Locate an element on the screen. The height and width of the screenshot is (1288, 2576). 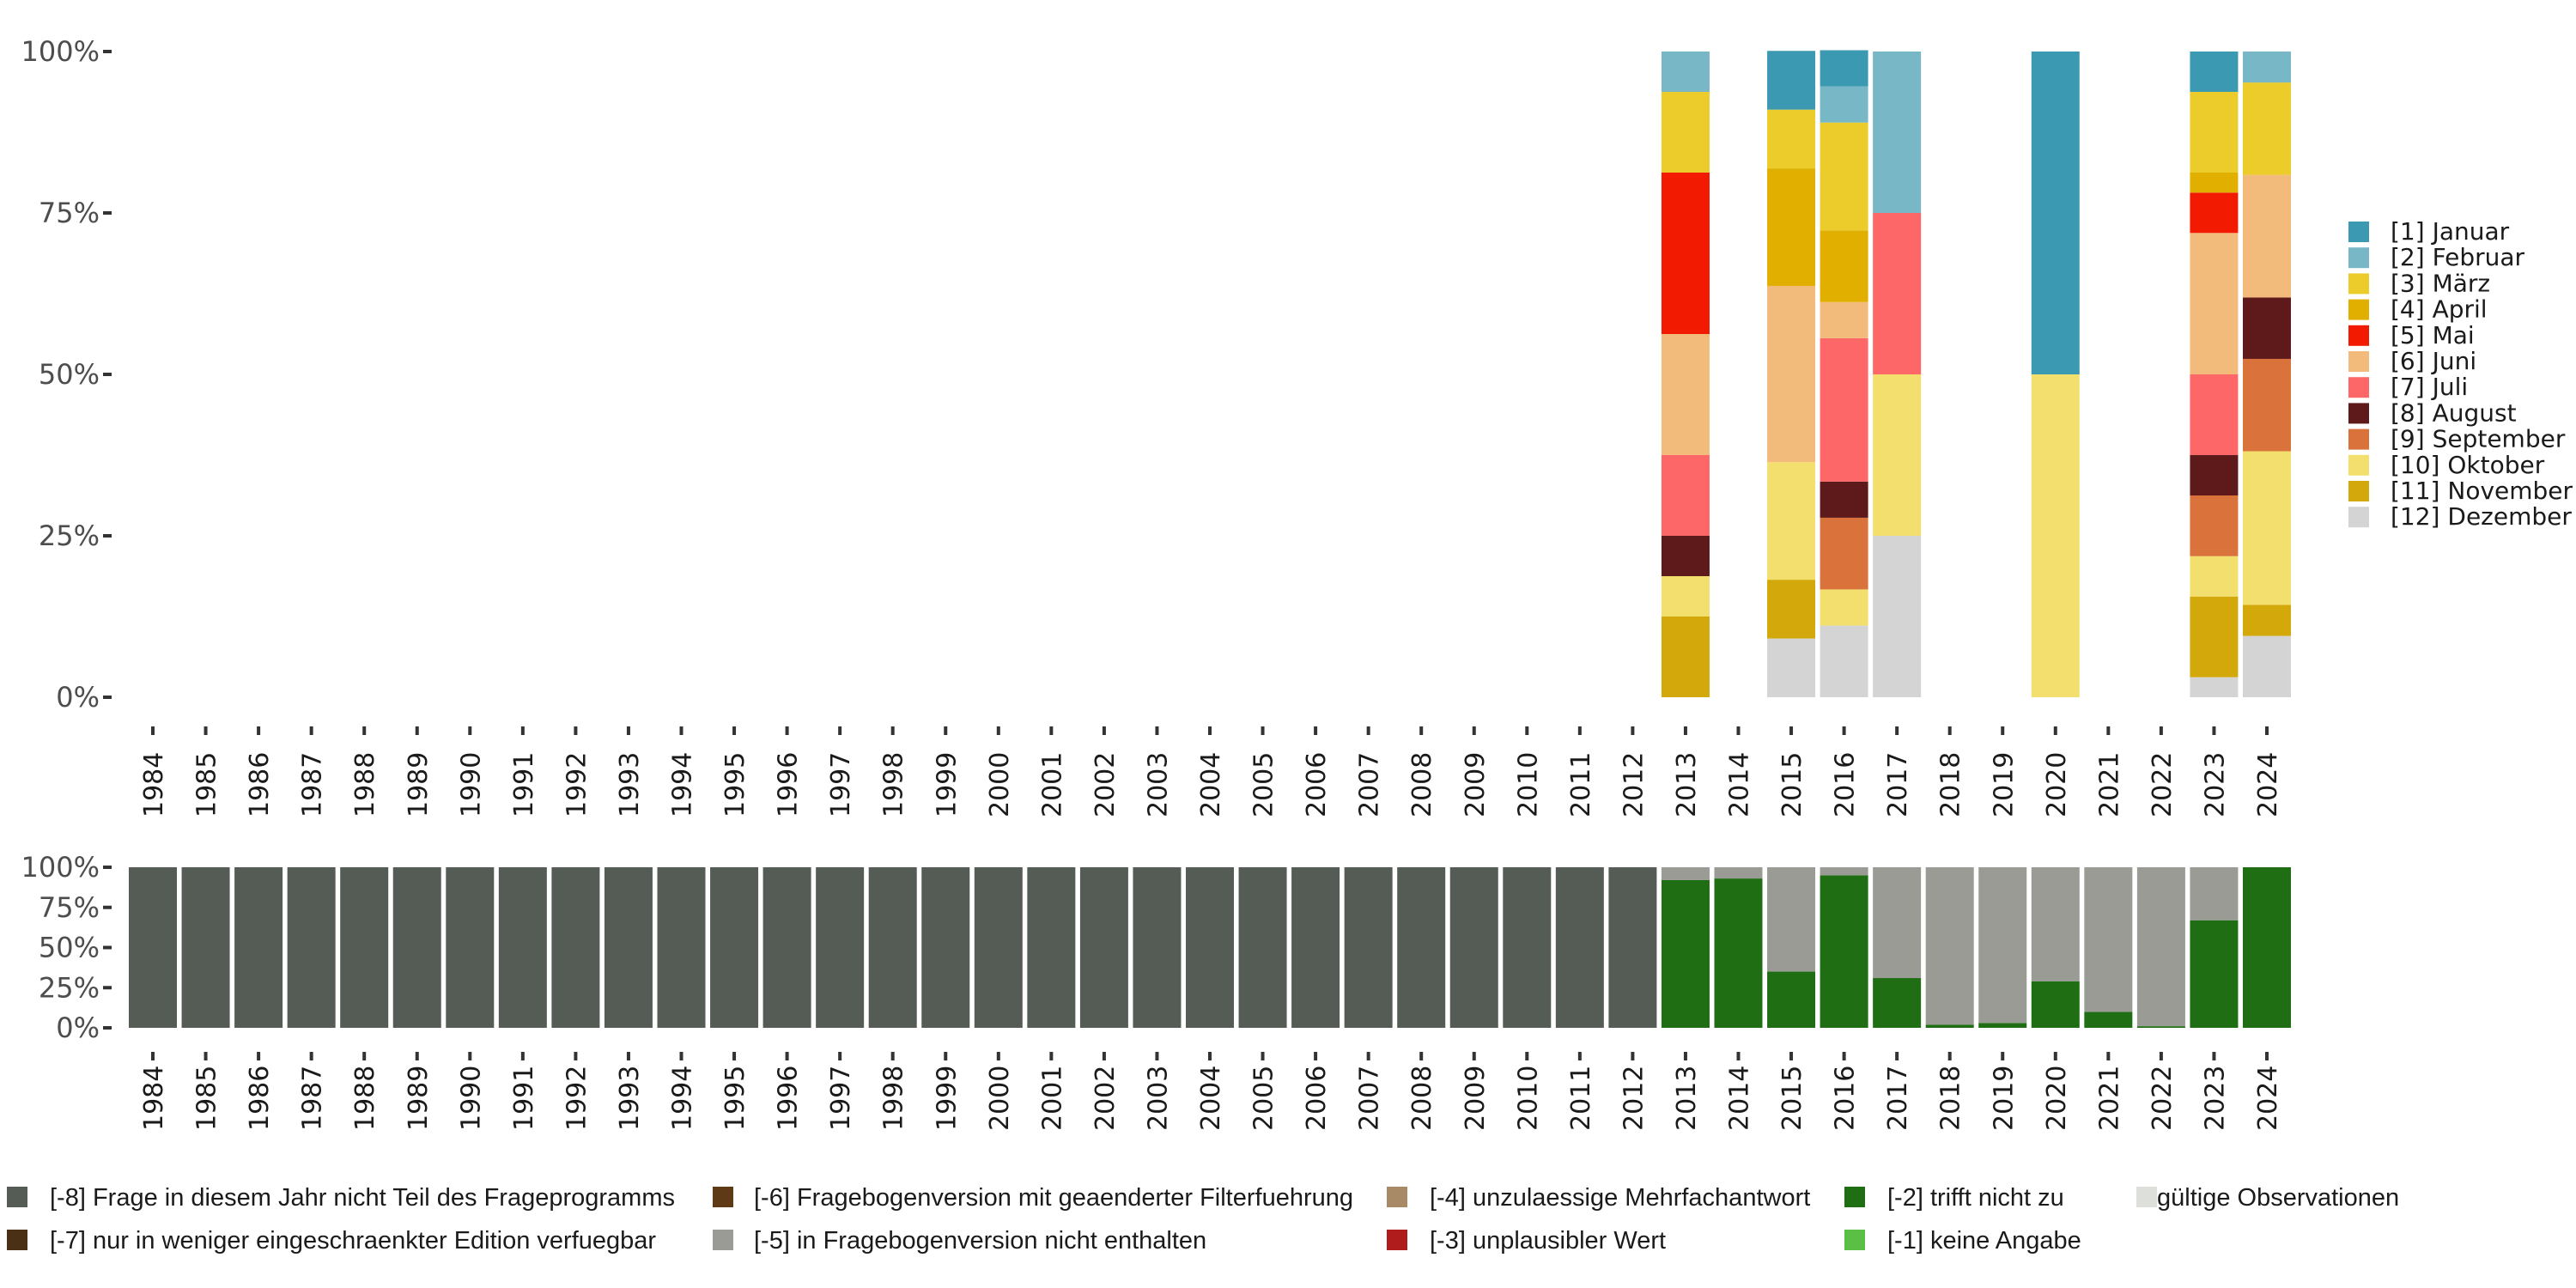
x-tick-label: 2002 is located at coordinates (1106, 784).